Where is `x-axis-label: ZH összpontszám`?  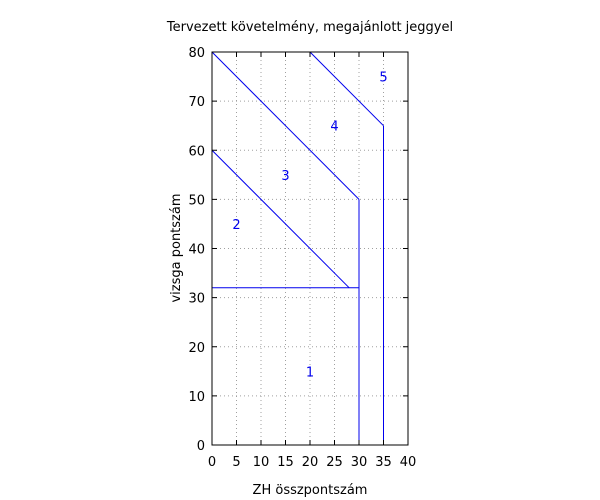
x-axis-label: ZH összpontszám is located at coordinates (310, 490).